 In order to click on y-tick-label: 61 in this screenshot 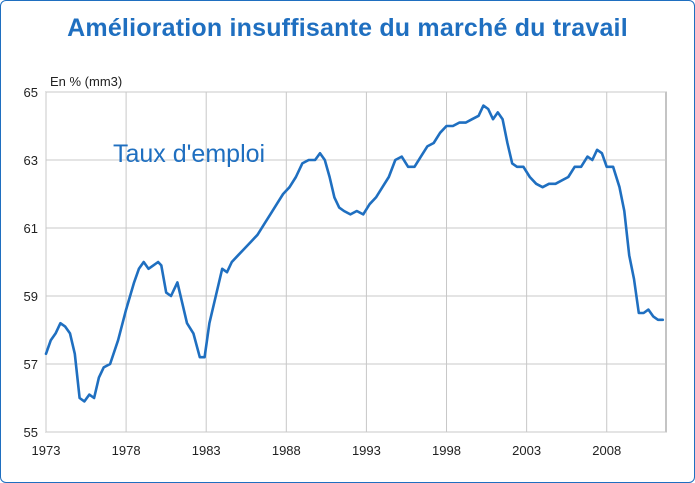, I will do `click(31, 228)`.